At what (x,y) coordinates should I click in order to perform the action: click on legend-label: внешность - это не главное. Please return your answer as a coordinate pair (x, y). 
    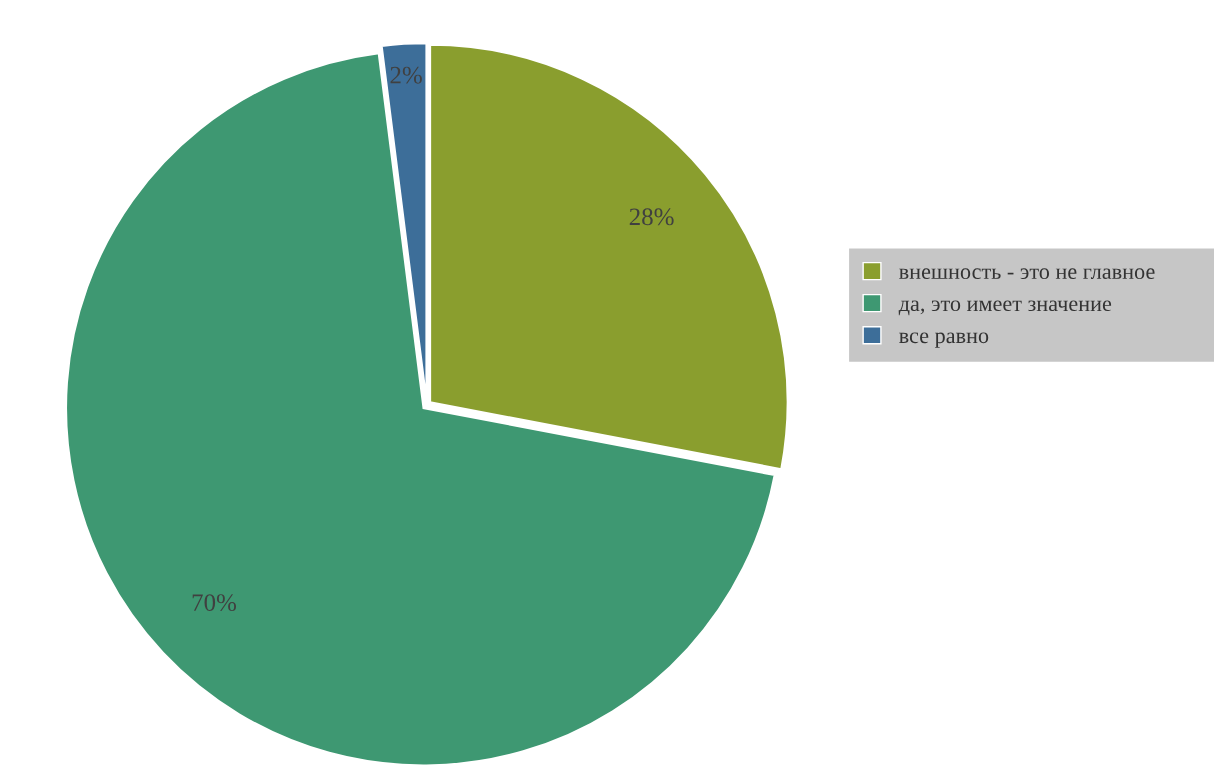
    Looking at the image, I should click on (1027, 274).